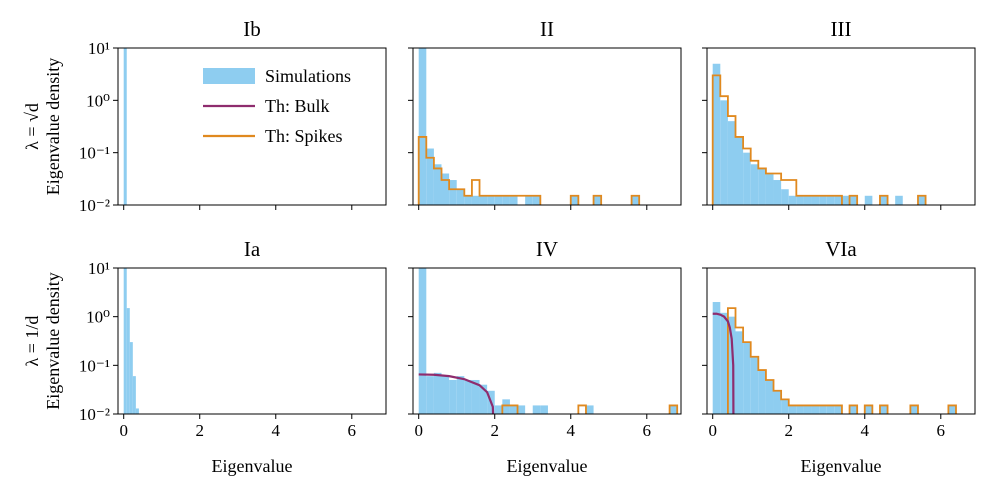 The width and height of the screenshot is (997, 503). What do you see at coordinates (308, 76) in the screenshot?
I see `legend-label: Simulations` at bounding box center [308, 76].